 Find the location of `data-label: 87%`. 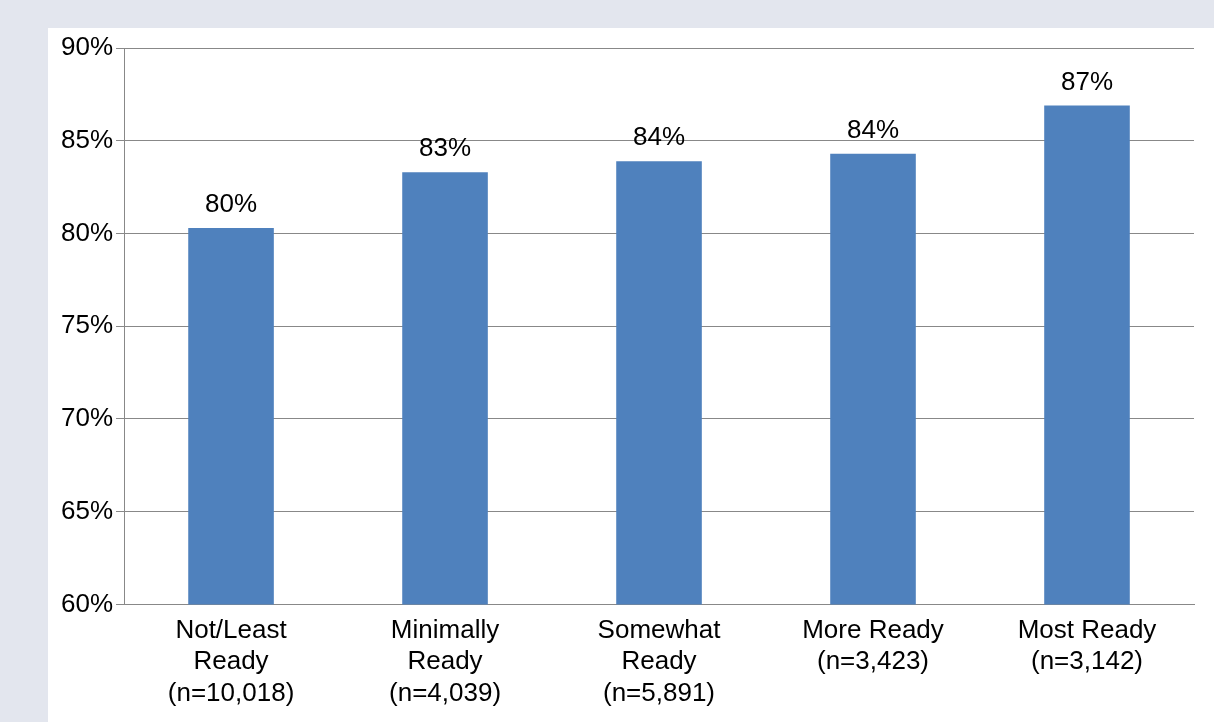

data-label: 87% is located at coordinates (1087, 80).